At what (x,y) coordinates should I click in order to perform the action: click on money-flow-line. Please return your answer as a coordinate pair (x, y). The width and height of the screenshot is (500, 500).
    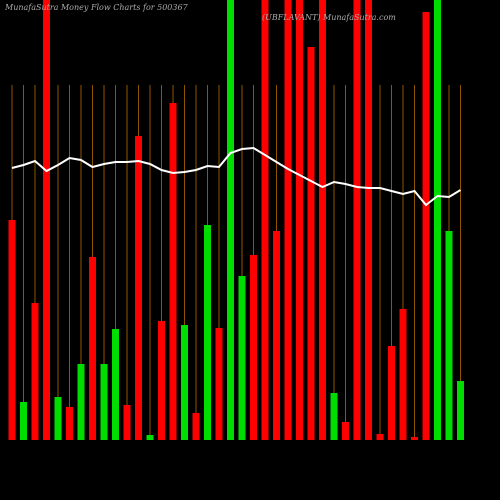
    Looking at the image, I should click on (236, 176).